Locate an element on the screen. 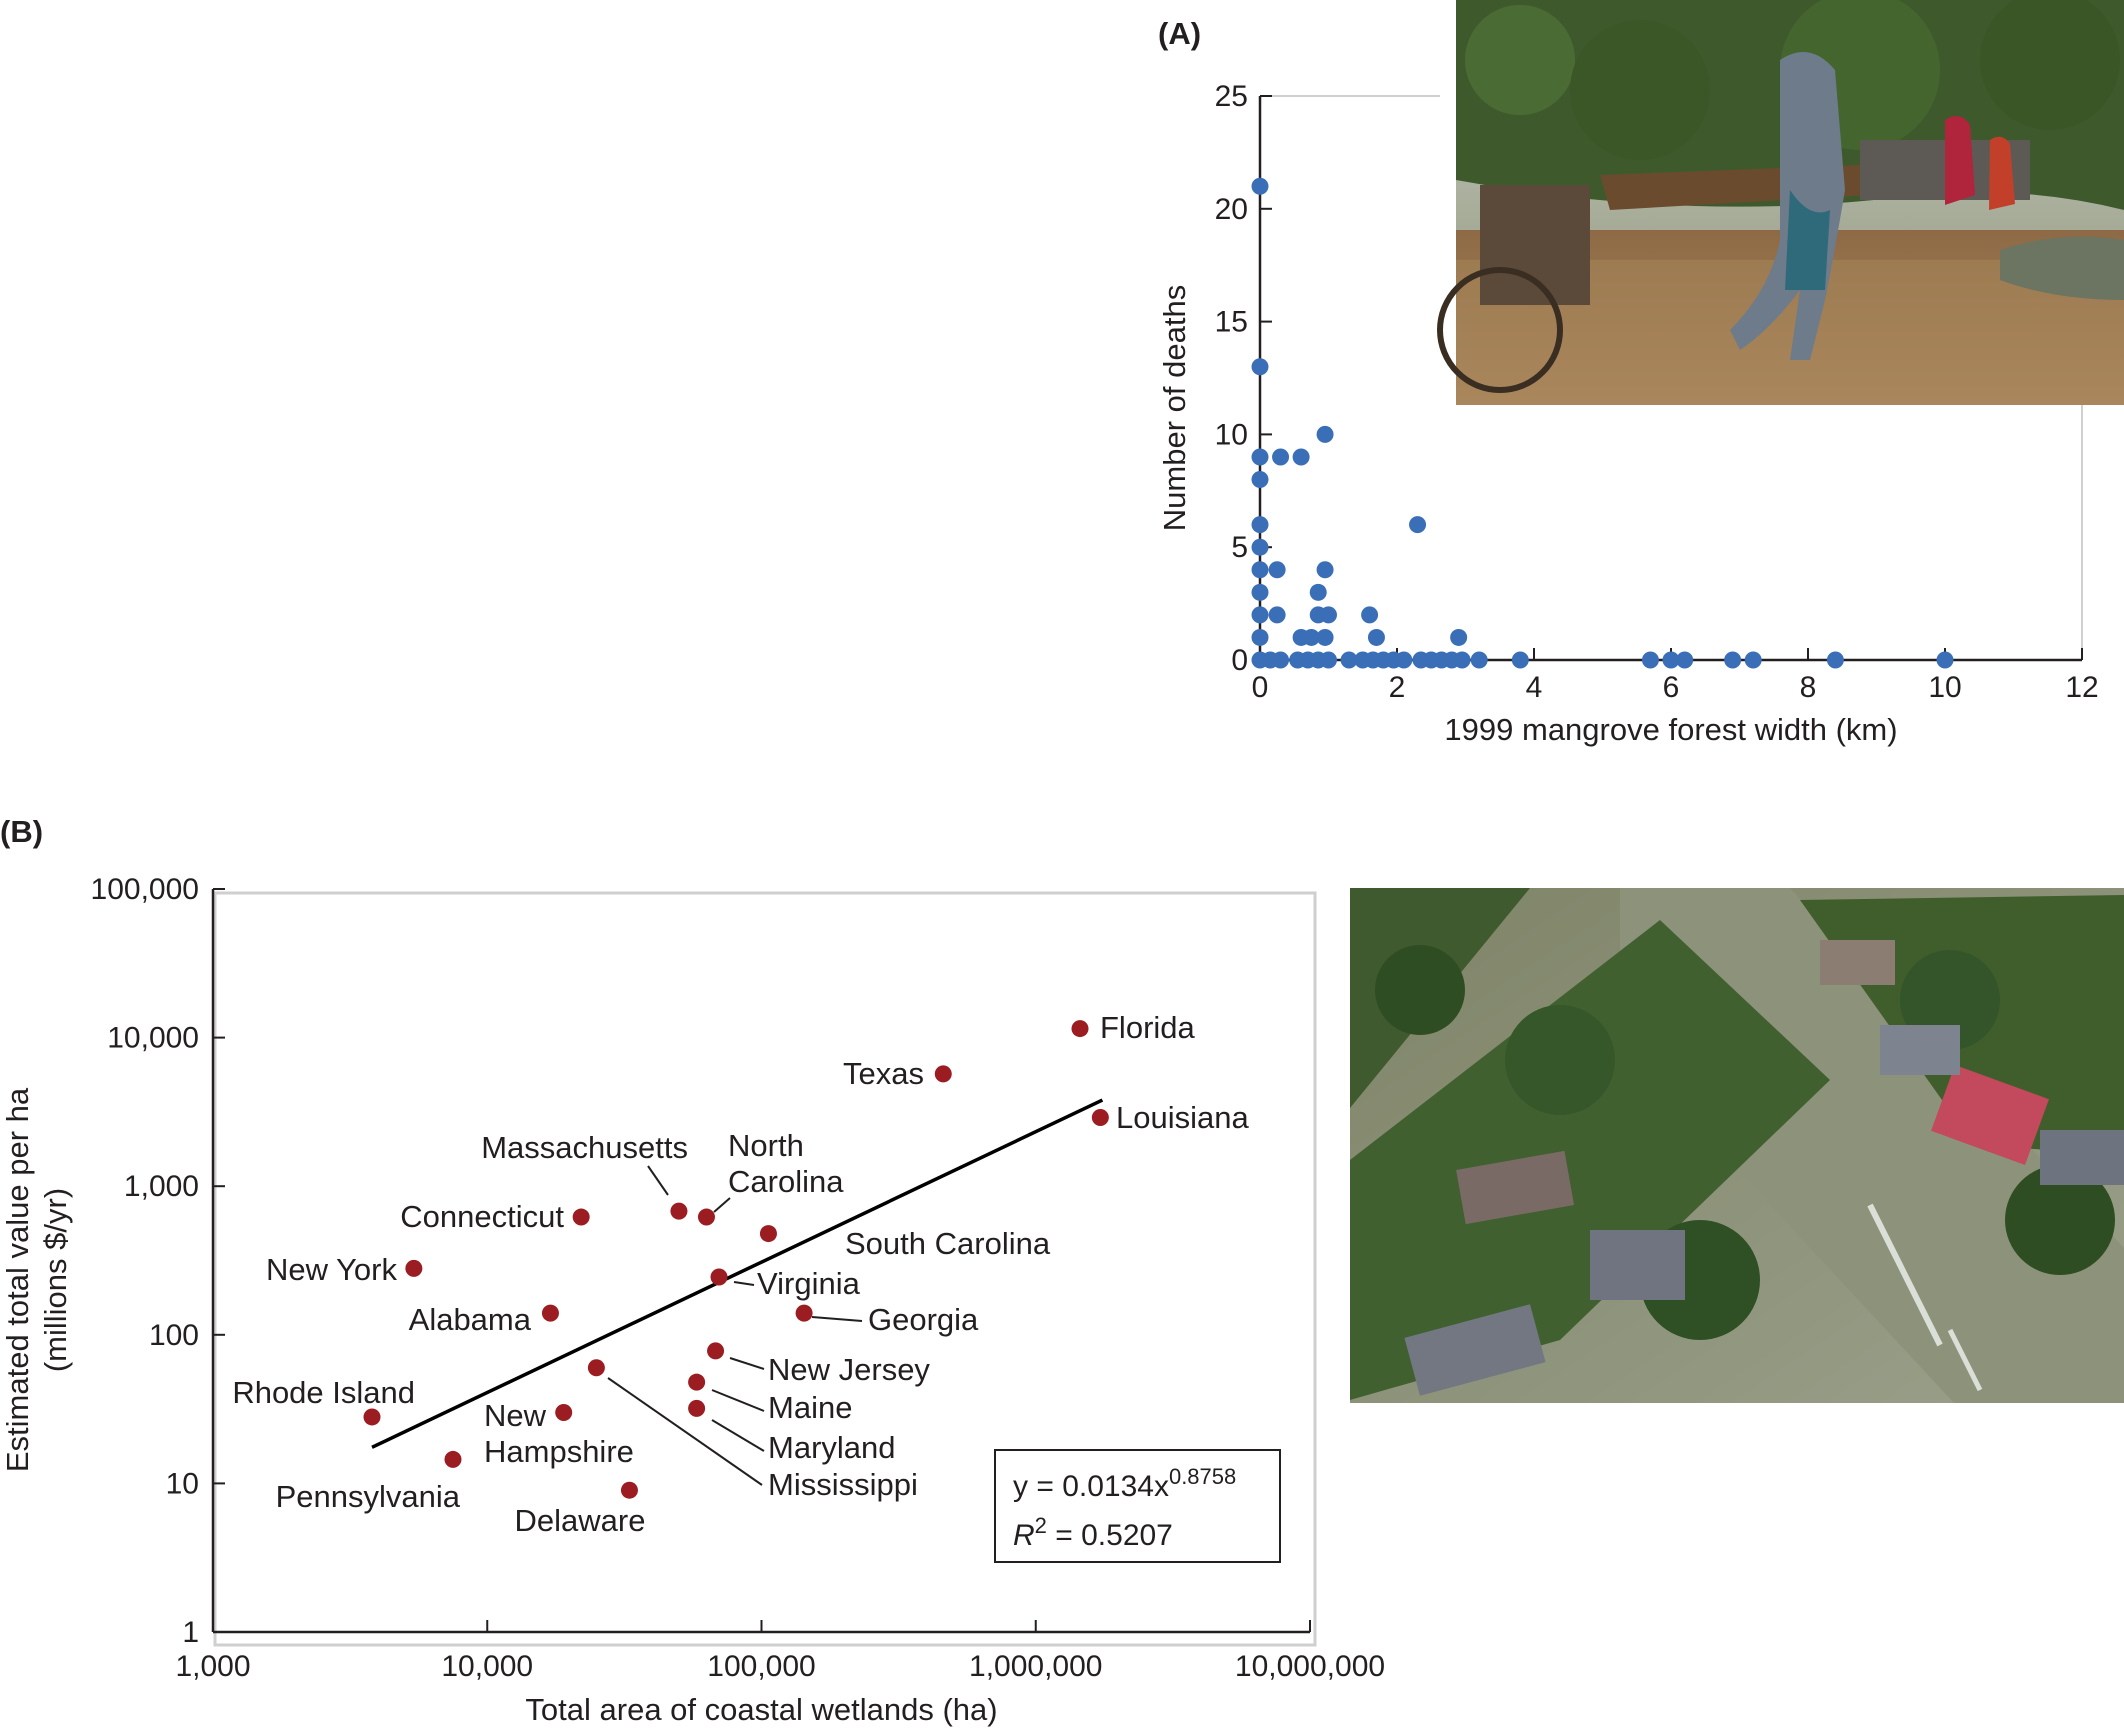 This screenshot has height=1728, width=2124. state-label-connecticut: Connecticut is located at coordinates (482, 1216).